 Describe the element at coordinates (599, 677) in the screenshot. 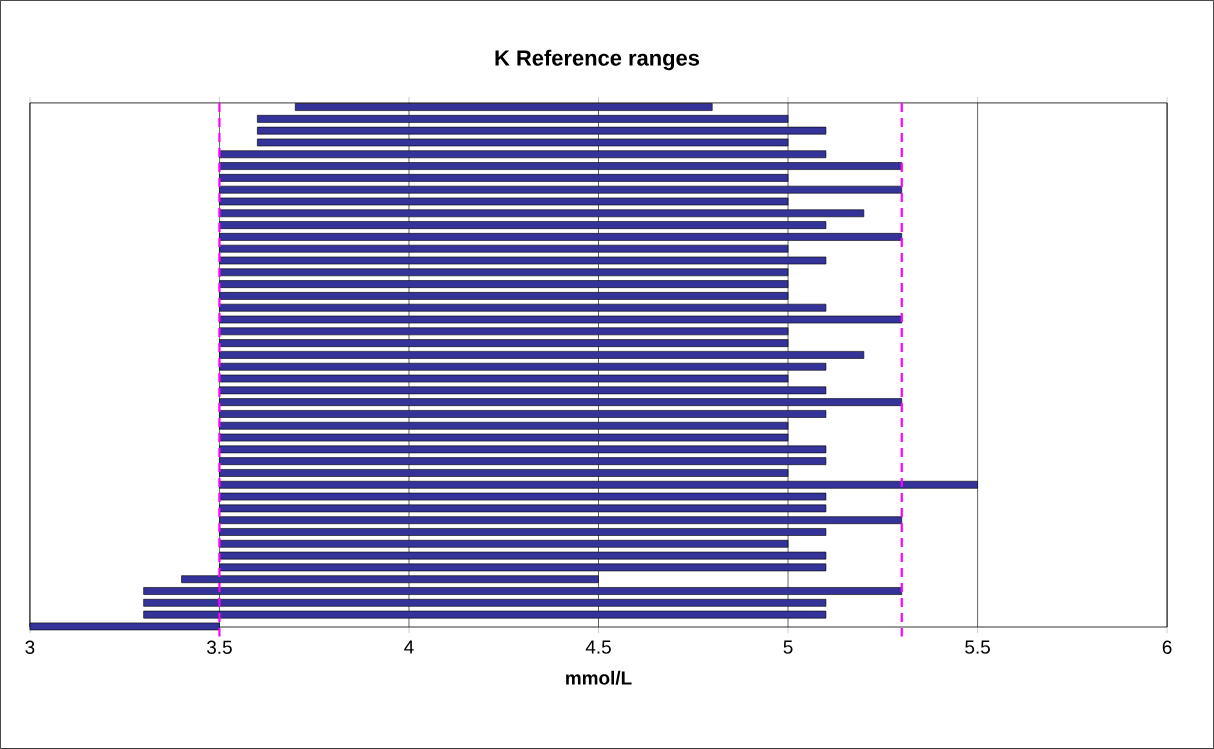

I see `x-axis-title: mmol/L` at that location.